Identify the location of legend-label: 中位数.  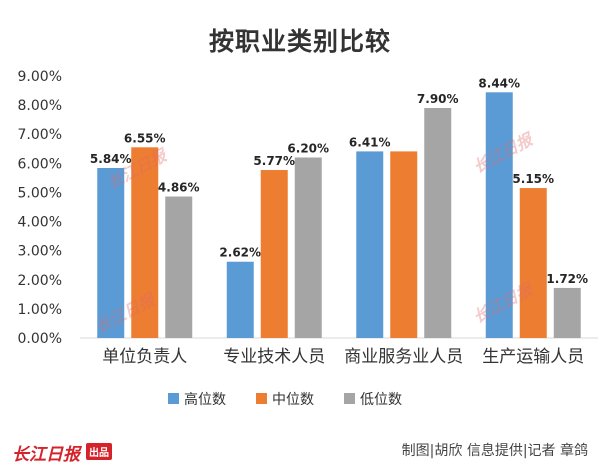
(293, 400).